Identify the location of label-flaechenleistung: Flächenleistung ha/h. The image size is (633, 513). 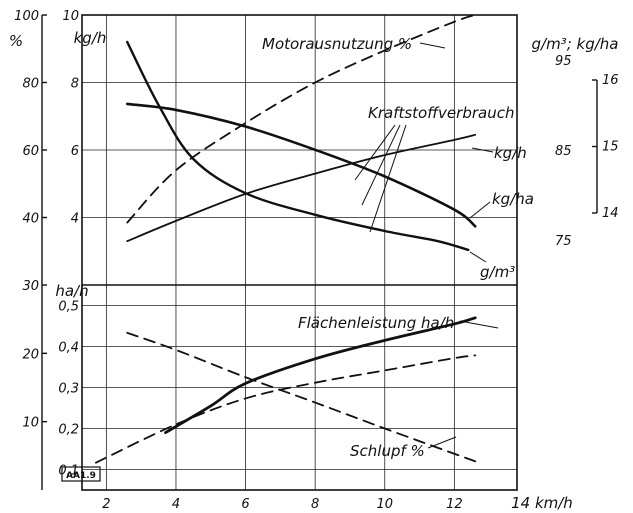
(376, 323).